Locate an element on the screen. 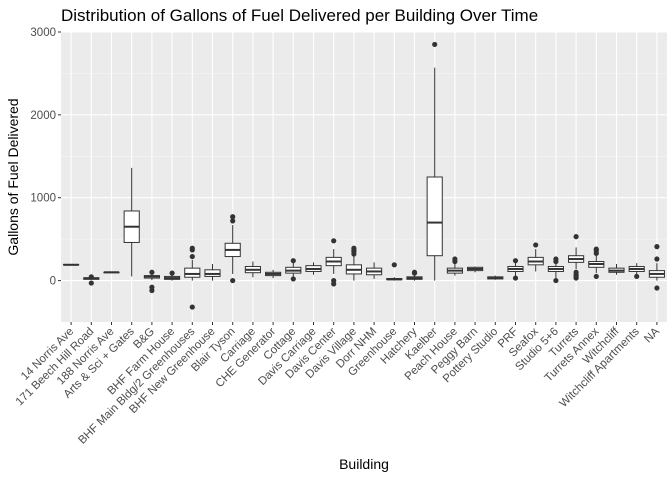  y-tick-label: 3000 is located at coordinates (43, 33).